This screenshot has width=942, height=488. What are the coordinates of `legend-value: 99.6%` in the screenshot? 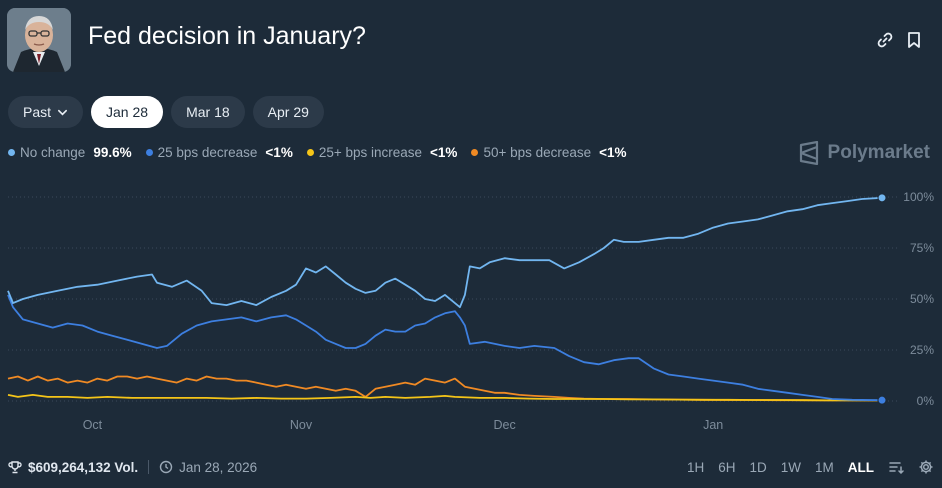 It's located at (112, 152).